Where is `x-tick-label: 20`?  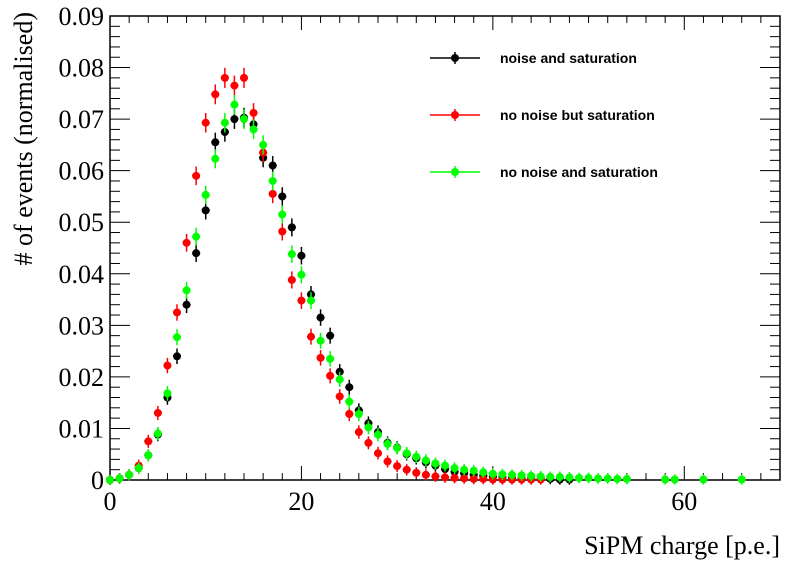
x-tick-label: 20 is located at coordinates (301, 501).